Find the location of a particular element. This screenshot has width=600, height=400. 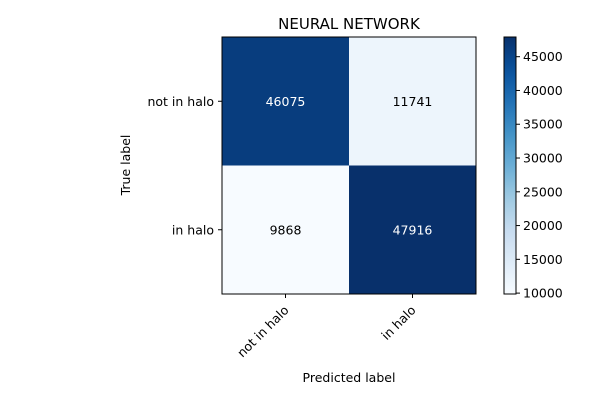

y-axis-ticks: not in halo in halo is located at coordinates (184, 165).